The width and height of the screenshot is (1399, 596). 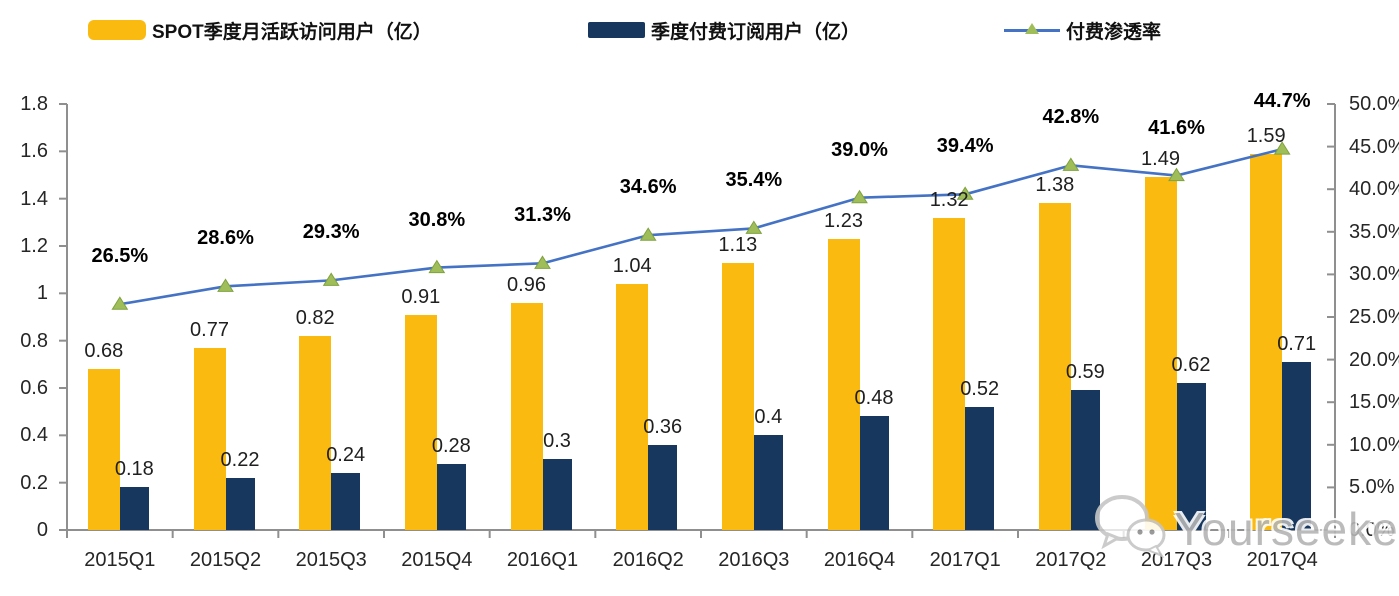 I want to click on legend-label: SPOT季度月活跃访问用户（亿）, so click(x=292, y=32).